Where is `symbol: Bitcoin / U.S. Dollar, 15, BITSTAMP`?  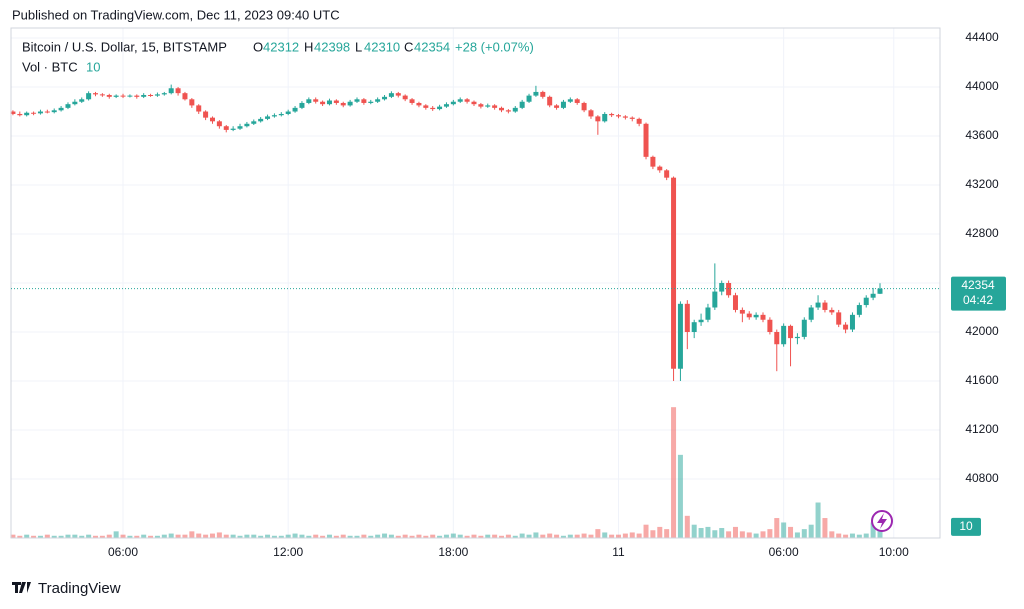
symbol: Bitcoin / U.S. Dollar, 15, BITSTAMP is located at coordinates (124, 46).